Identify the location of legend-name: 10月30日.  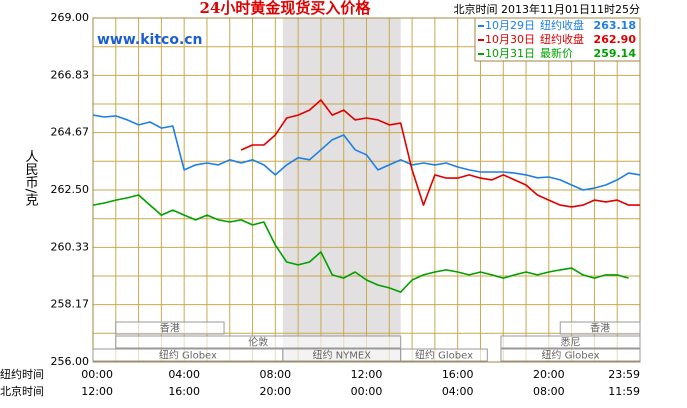
(510, 39).